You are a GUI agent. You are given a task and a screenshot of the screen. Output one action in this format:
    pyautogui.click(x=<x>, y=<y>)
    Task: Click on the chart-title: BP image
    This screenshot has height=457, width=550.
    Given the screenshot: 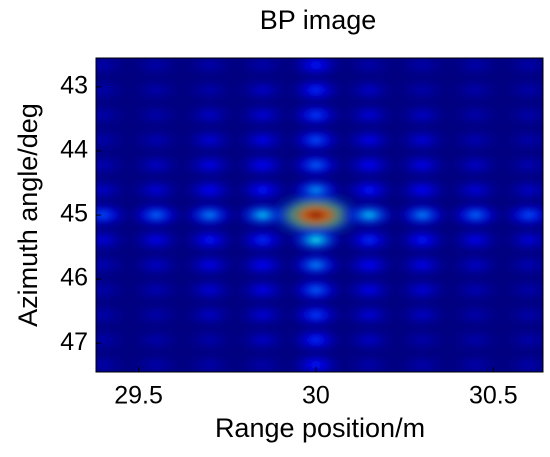 What is the action you would take?
    pyautogui.click(x=318, y=20)
    